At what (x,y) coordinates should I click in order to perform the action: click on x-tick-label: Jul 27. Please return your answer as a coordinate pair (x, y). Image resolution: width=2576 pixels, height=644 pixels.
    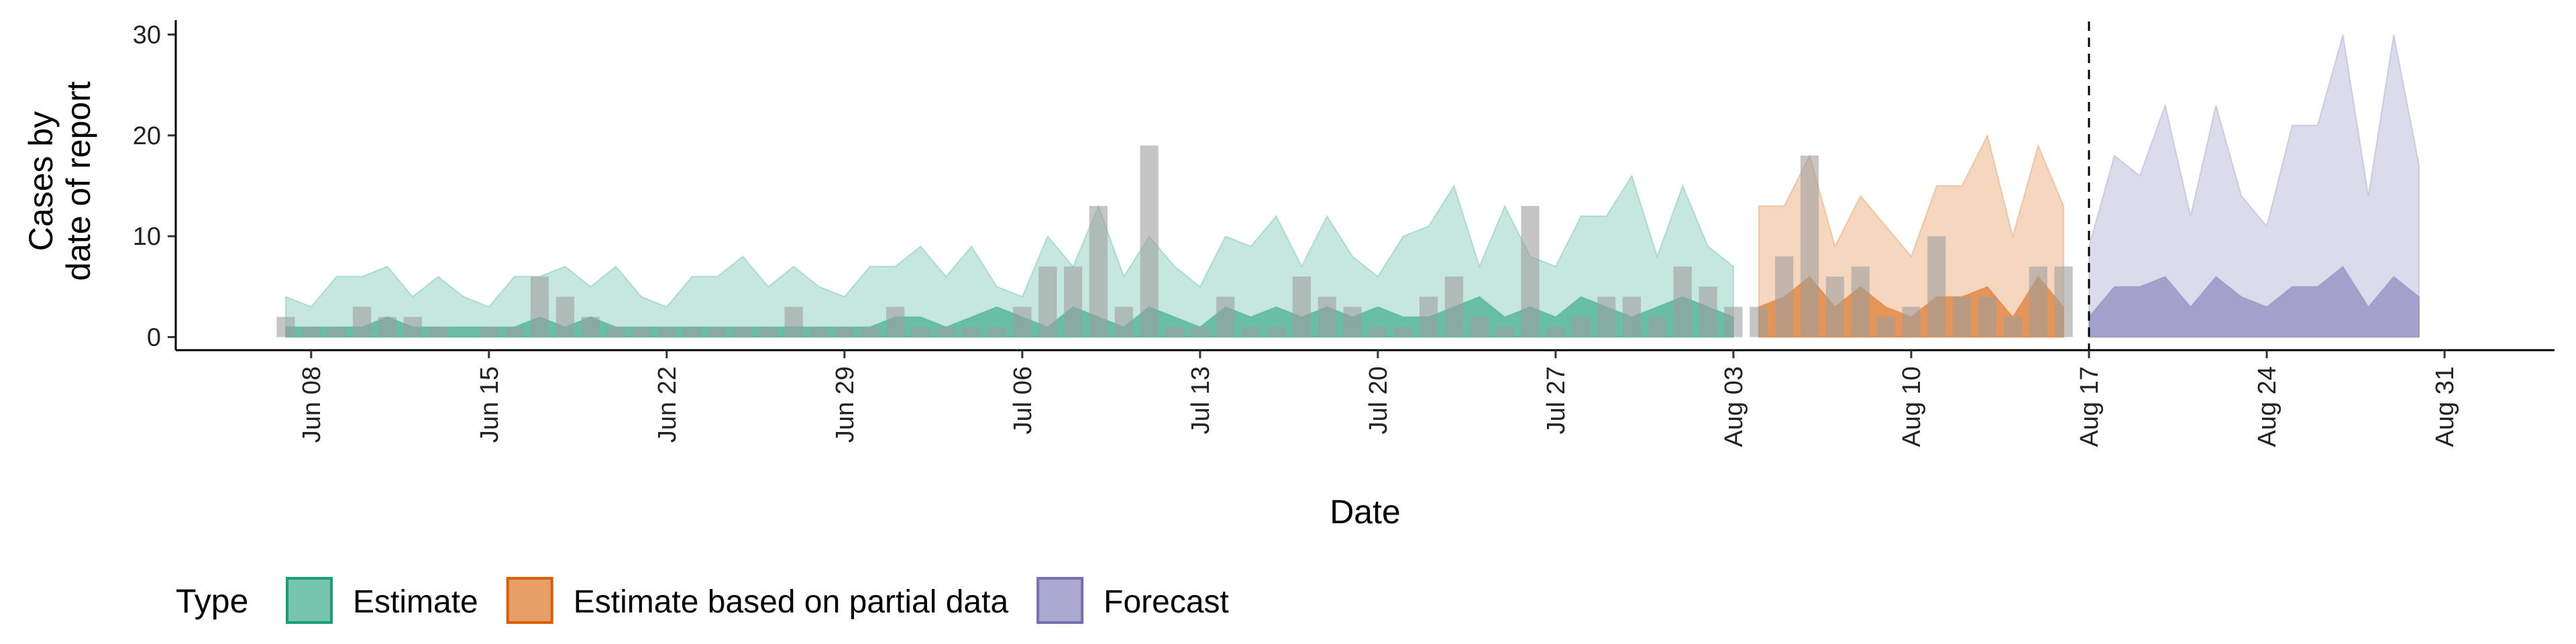
    Looking at the image, I should click on (1556, 400).